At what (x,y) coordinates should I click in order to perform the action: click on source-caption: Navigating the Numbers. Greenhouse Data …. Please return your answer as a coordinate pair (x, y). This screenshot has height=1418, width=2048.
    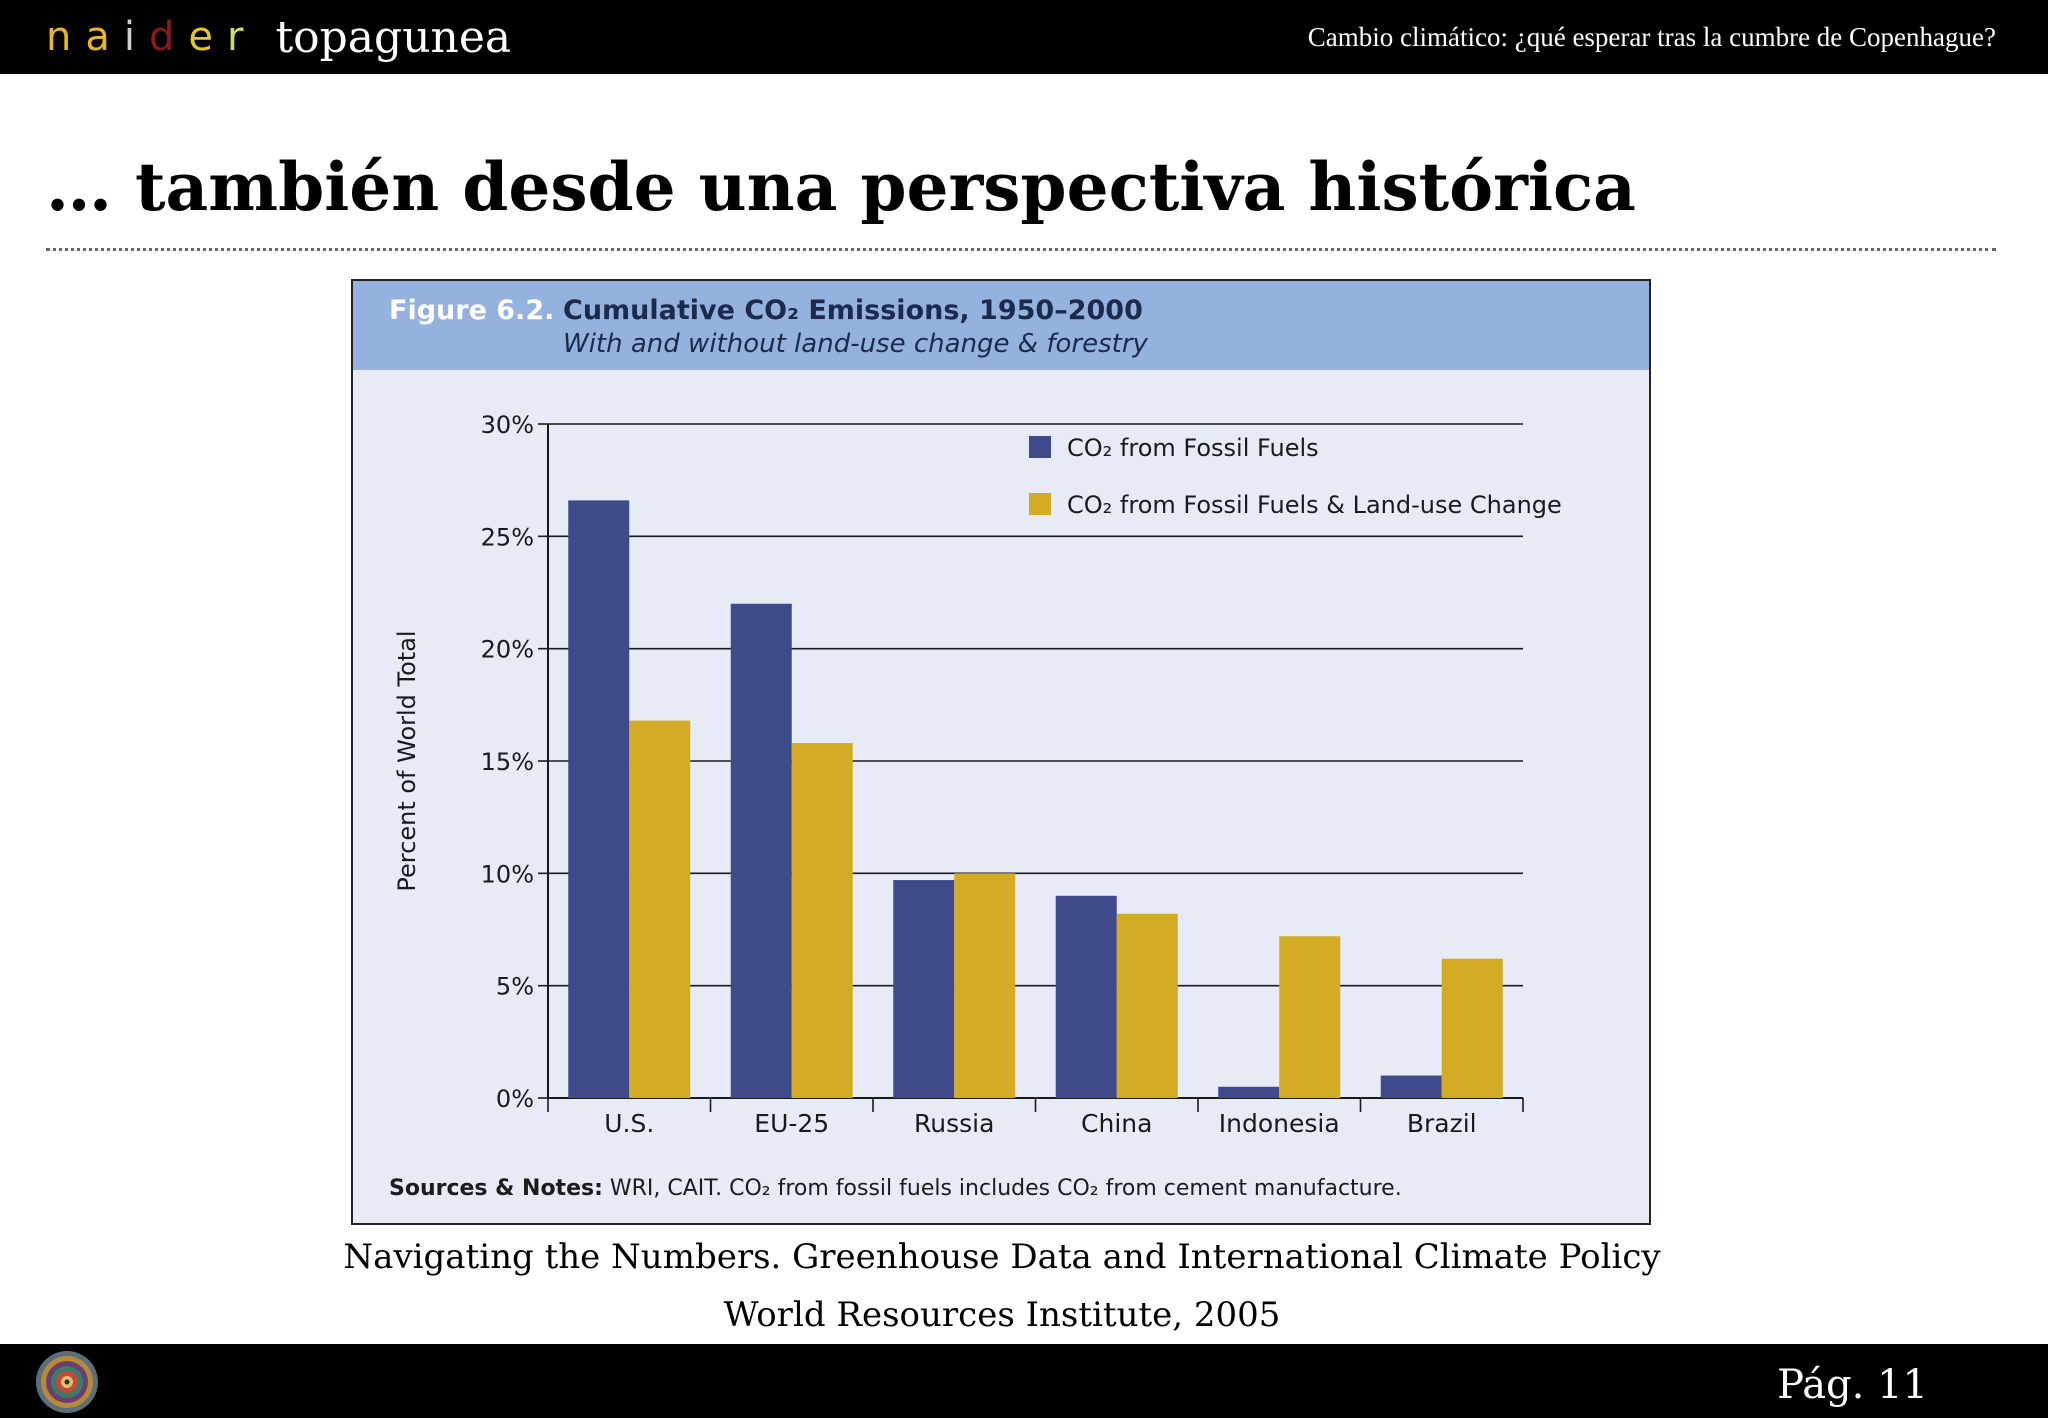
    Looking at the image, I should click on (1002, 1257).